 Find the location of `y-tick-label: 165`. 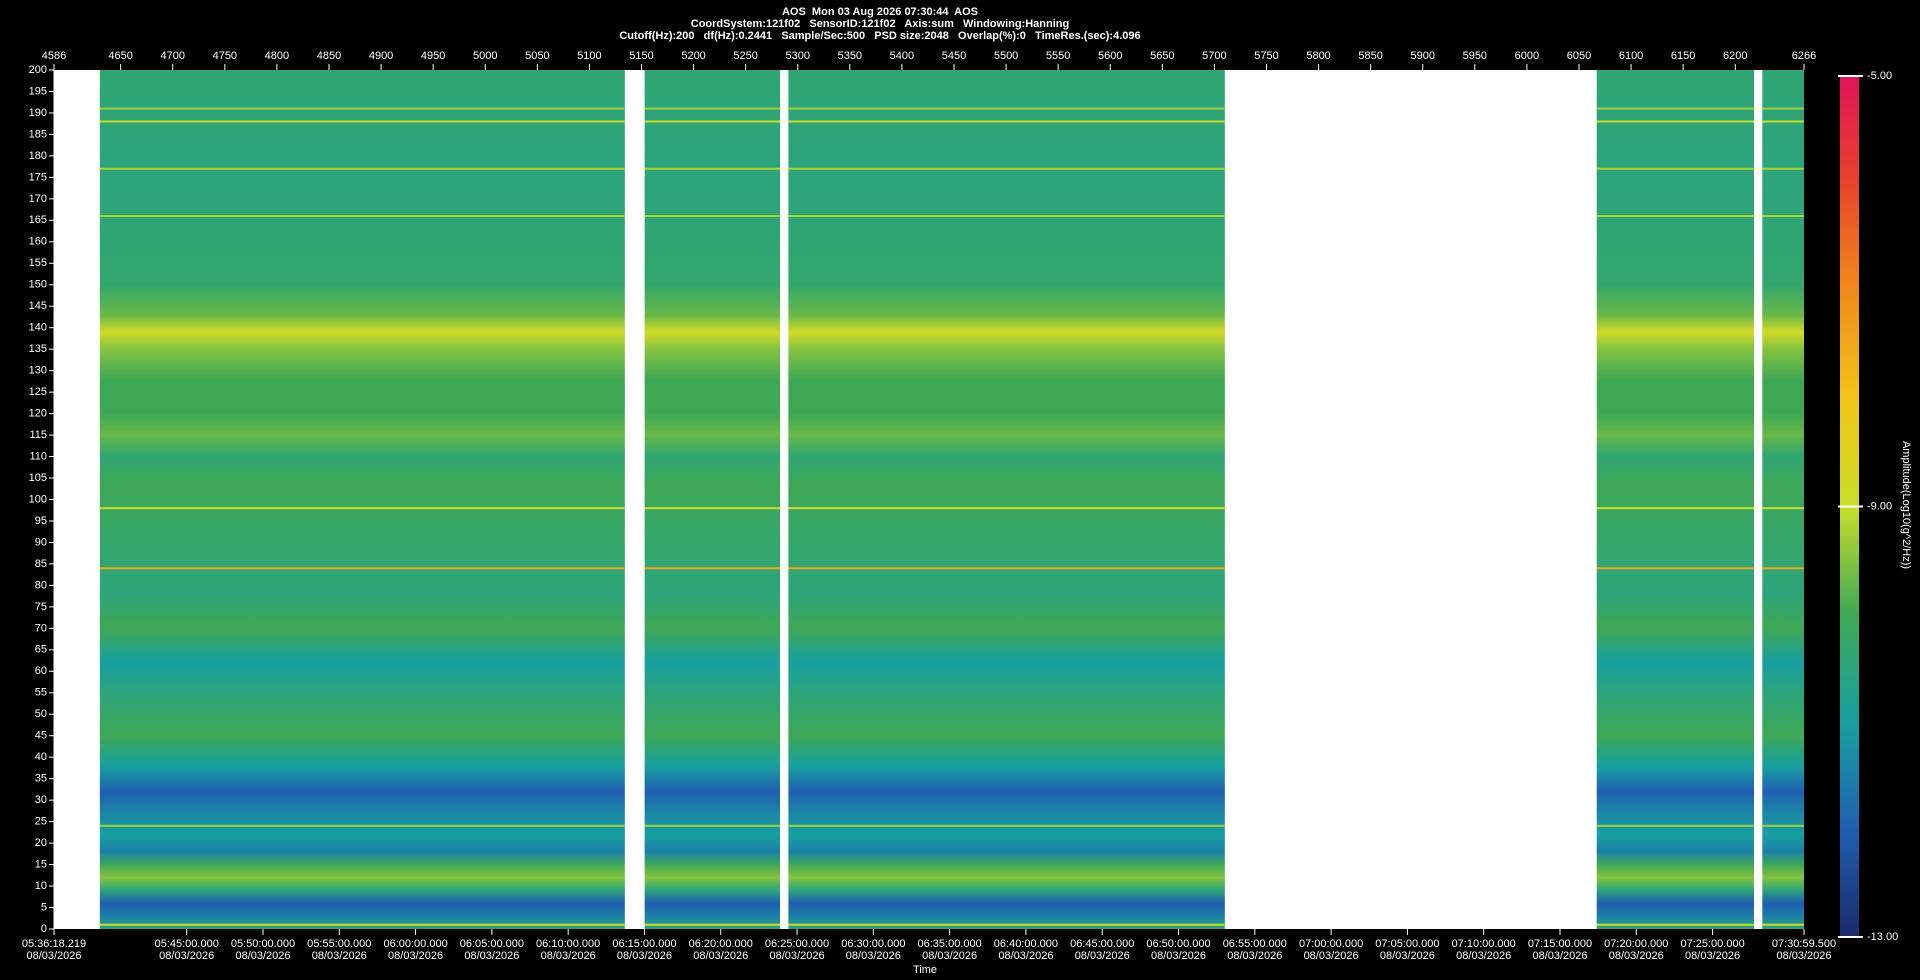

y-tick-label: 165 is located at coordinates (38, 220).